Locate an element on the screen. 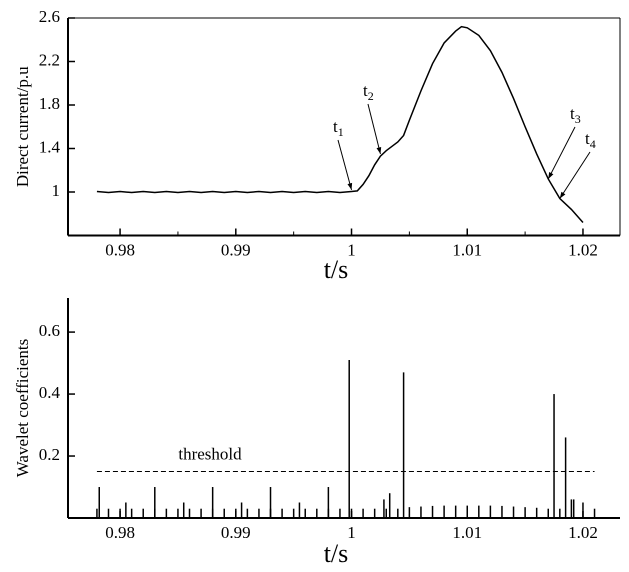 The width and height of the screenshot is (629, 572). threshold-label: threshold is located at coordinates (210, 453).